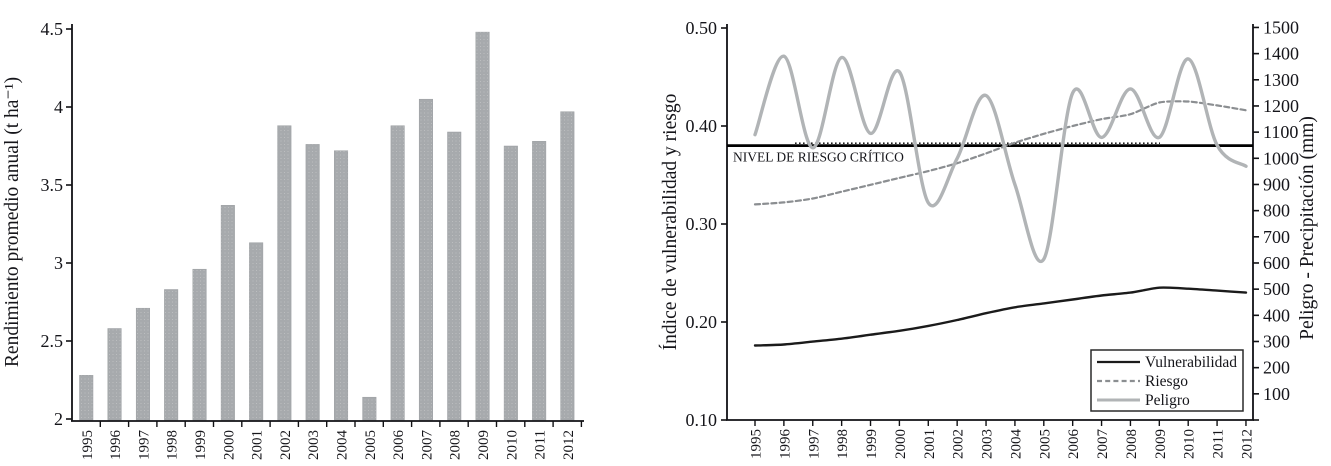 Image resolution: width=1331 pixels, height=466 pixels. I want to click on series-vulnerabilidad, so click(1000, 316).